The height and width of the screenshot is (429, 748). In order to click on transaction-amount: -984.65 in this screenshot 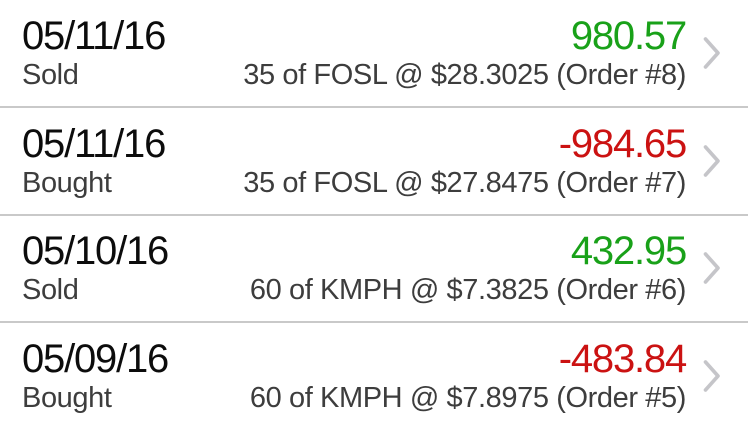, I will do `click(622, 143)`.